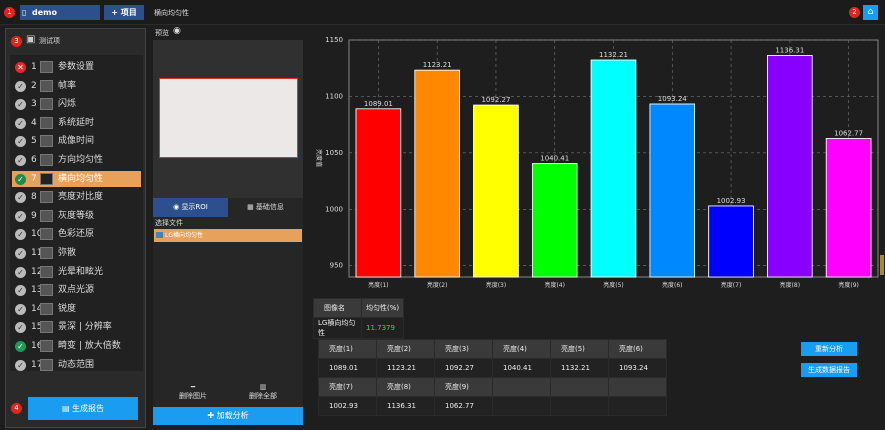 This screenshot has height=430, width=885. What do you see at coordinates (34, 141) in the screenshot?
I see `sidebar-item-number: 5` at bounding box center [34, 141].